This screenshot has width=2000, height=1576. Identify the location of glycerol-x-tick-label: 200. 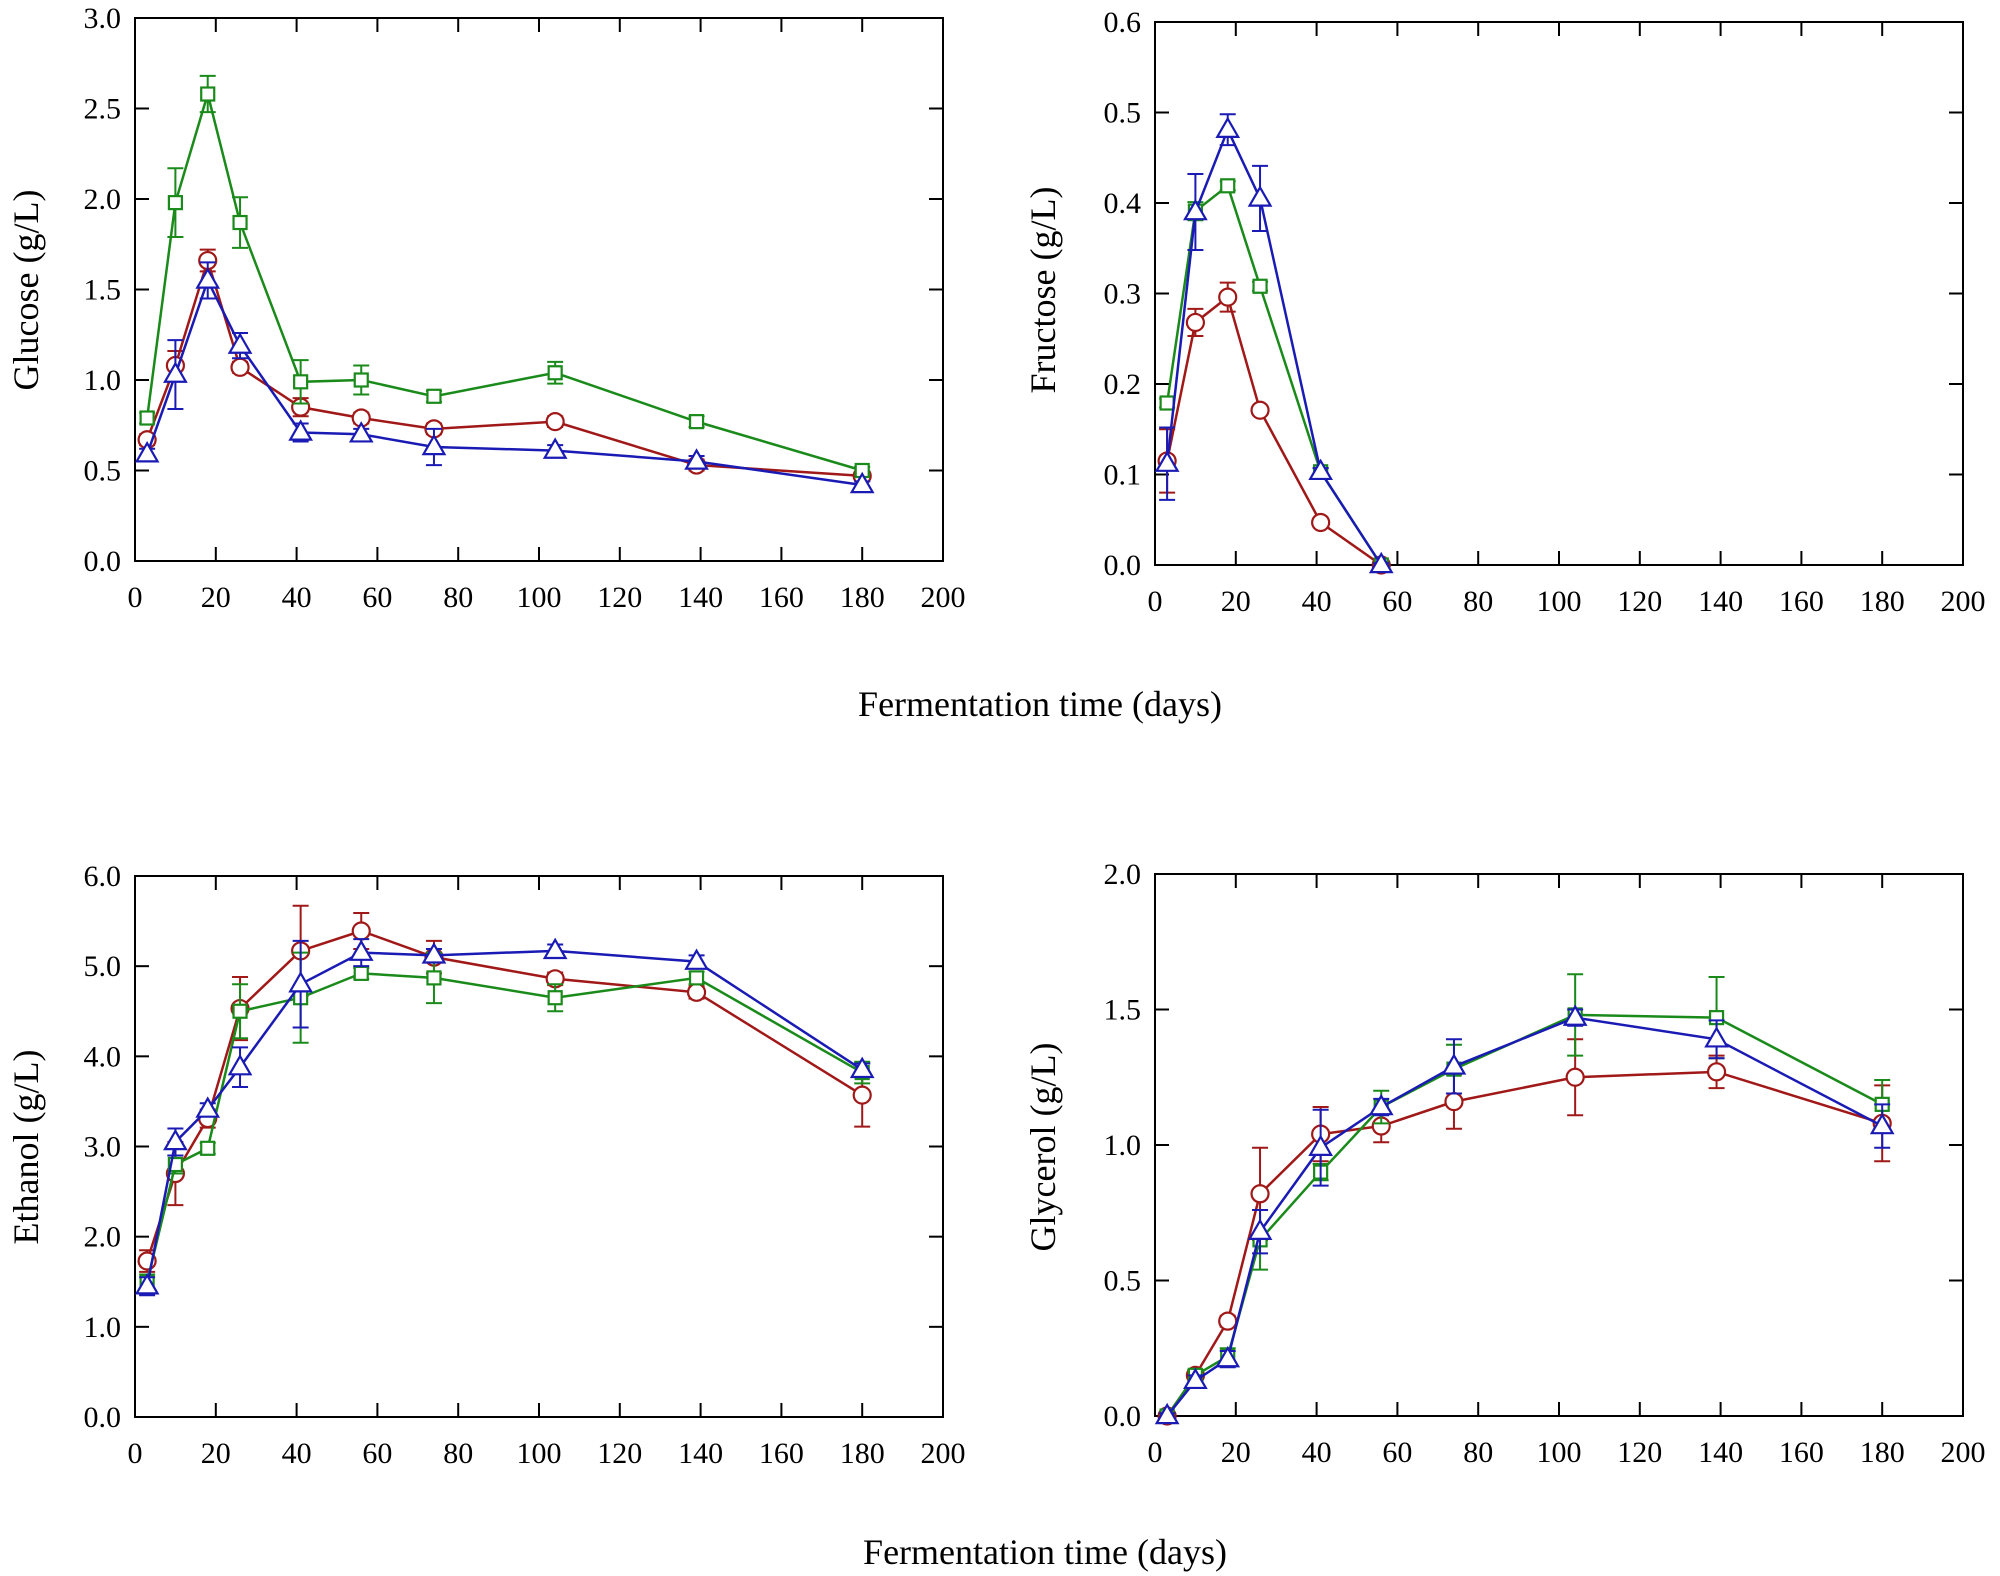
(1963, 1452).